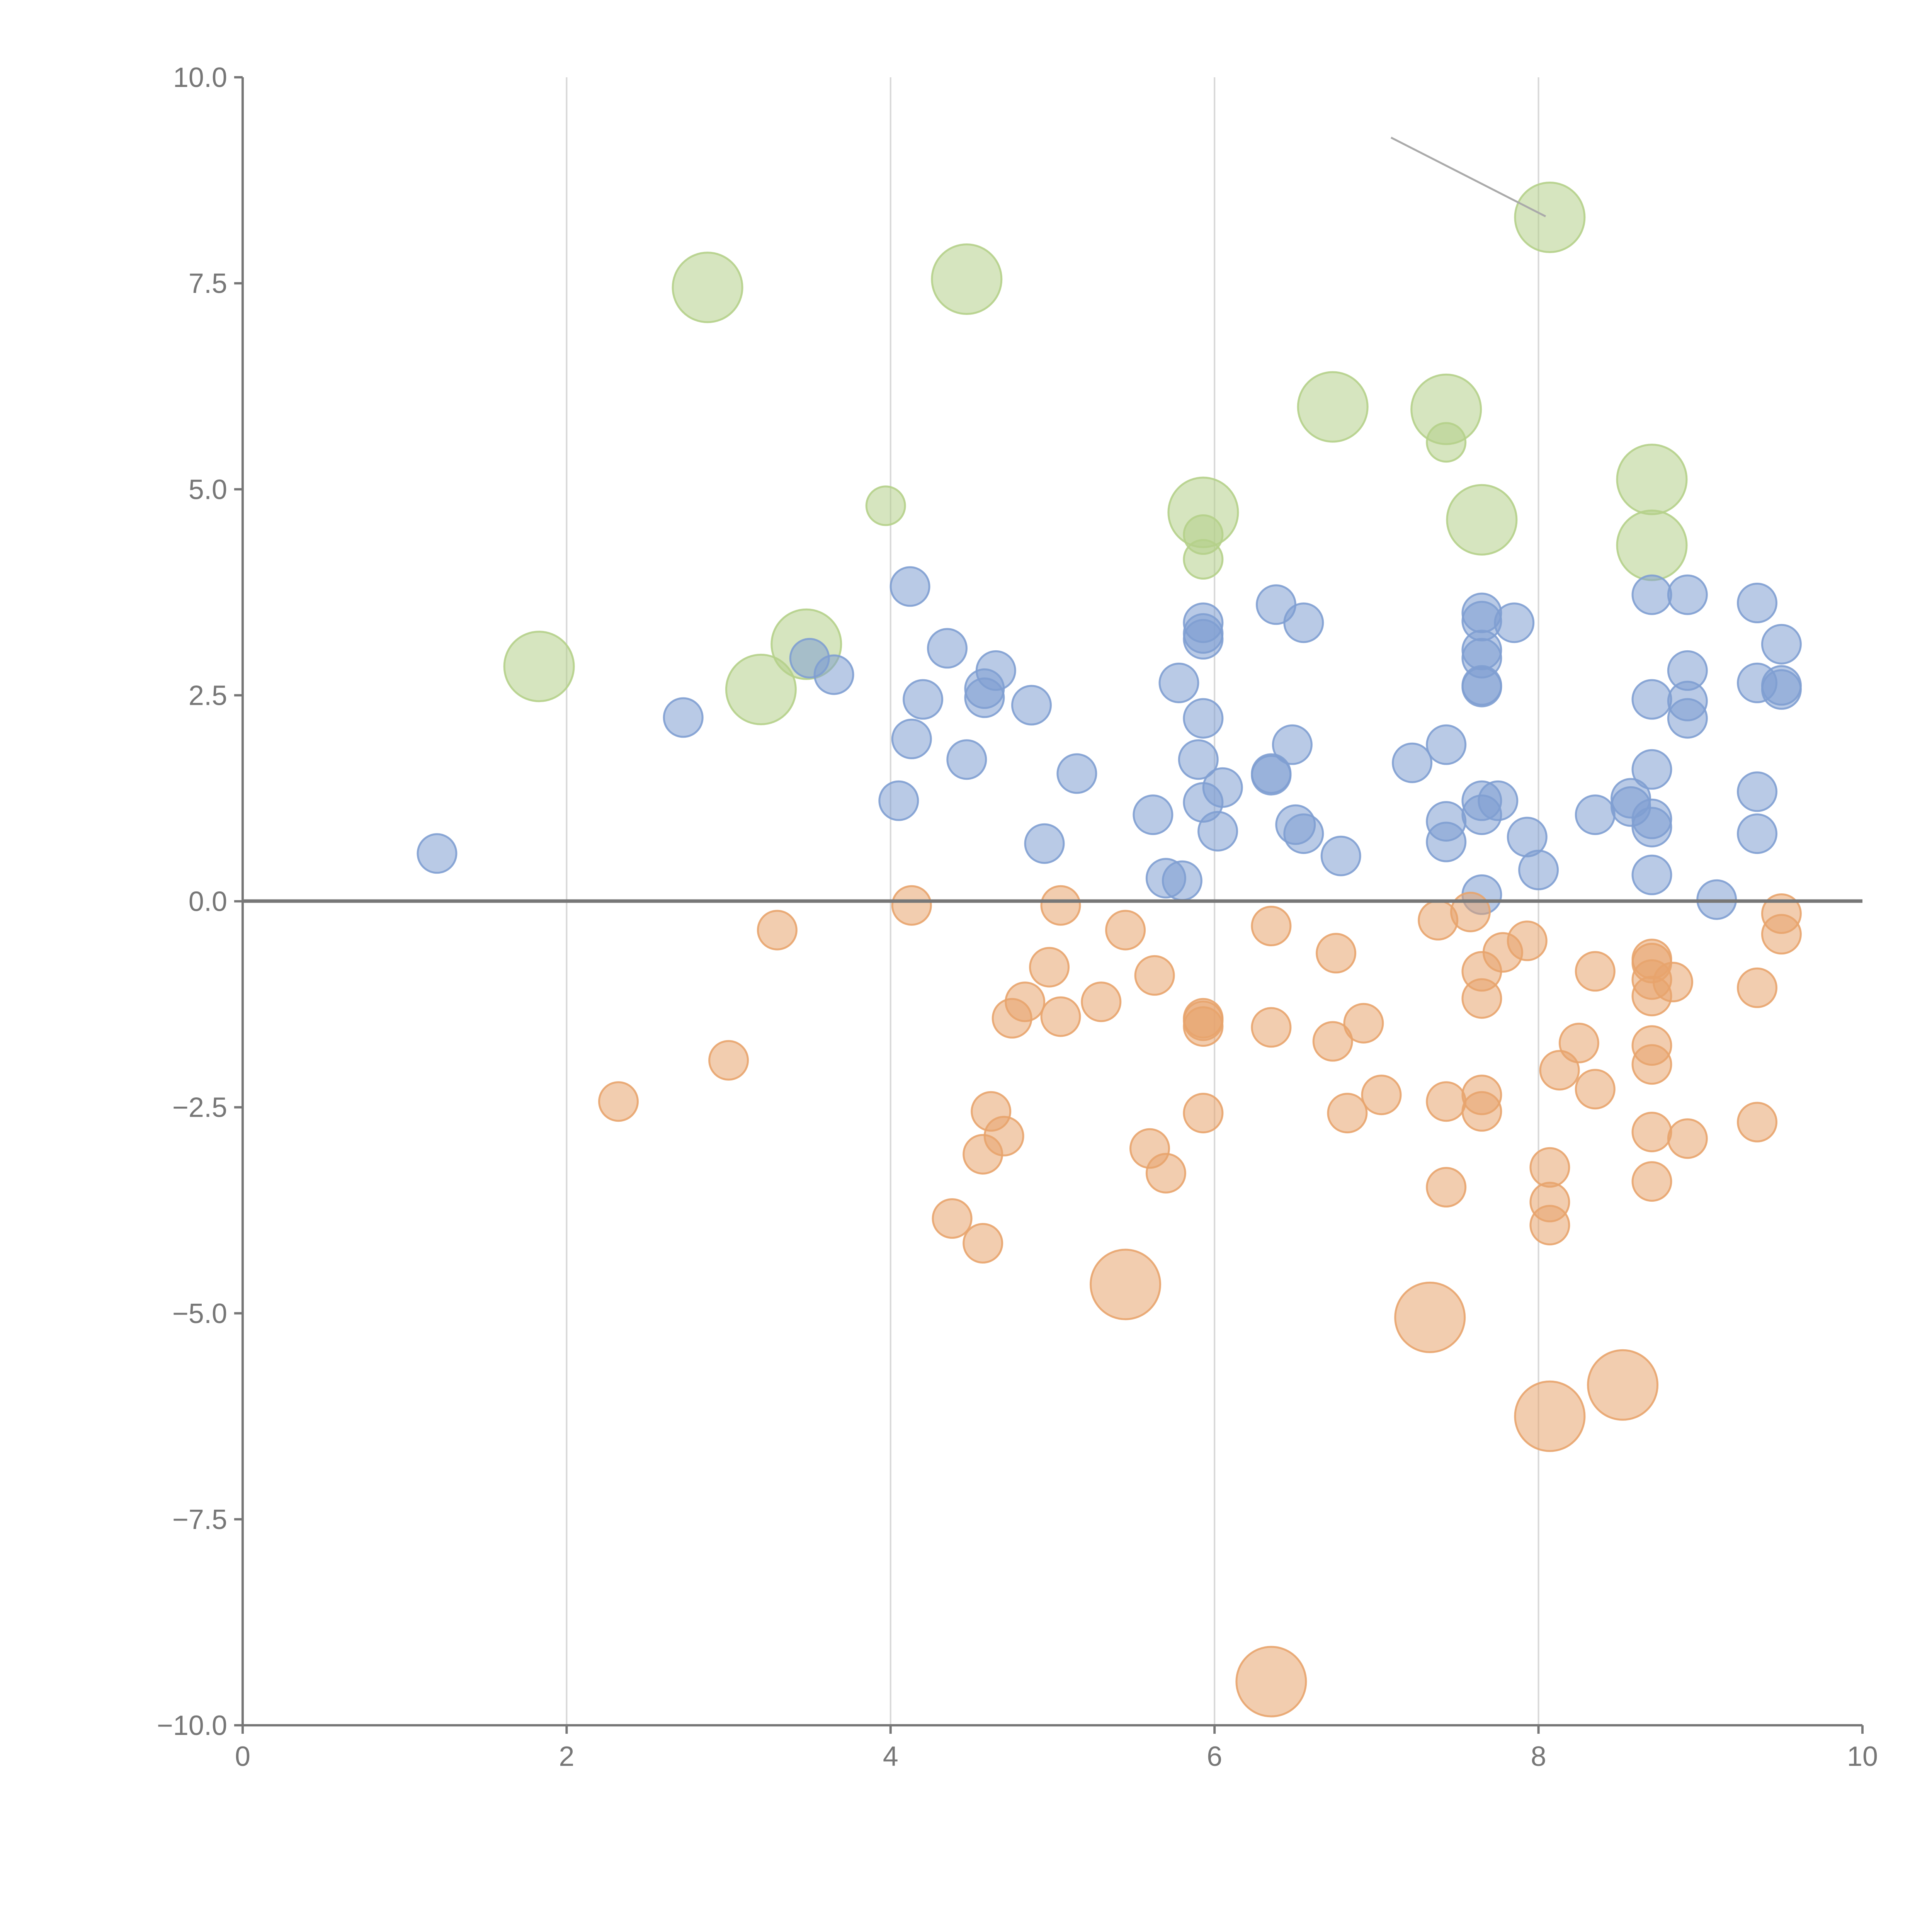 The image size is (1932, 1932). Describe the element at coordinates (891, 1756) in the screenshot. I see `x-tick-label-2: 4` at that location.